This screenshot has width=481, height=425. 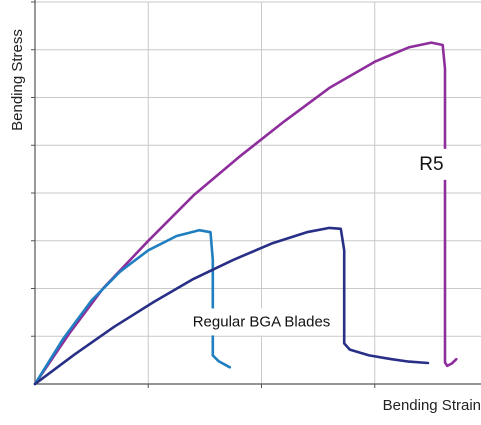 I want to click on annotation-label: Regular BGA Blades, so click(x=262, y=321).